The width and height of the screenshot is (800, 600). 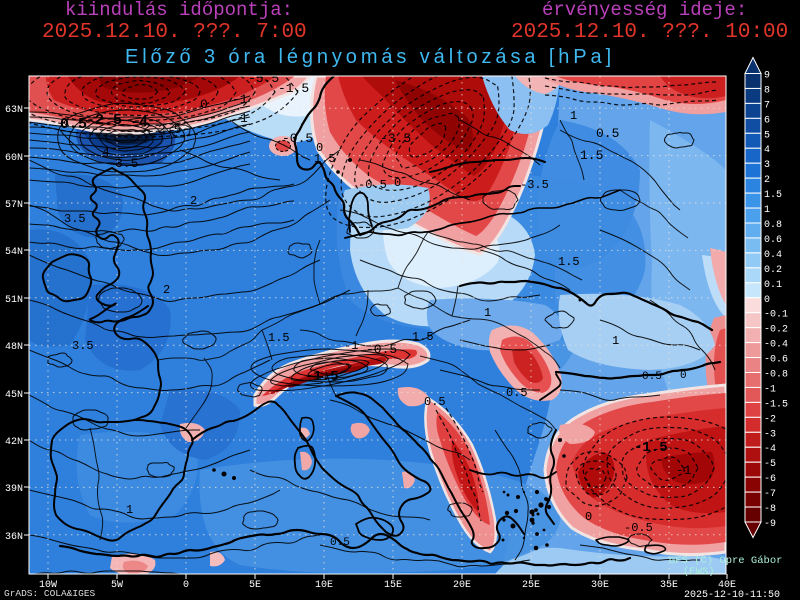 I want to click on svg-text: 9, so click(x=767, y=76).